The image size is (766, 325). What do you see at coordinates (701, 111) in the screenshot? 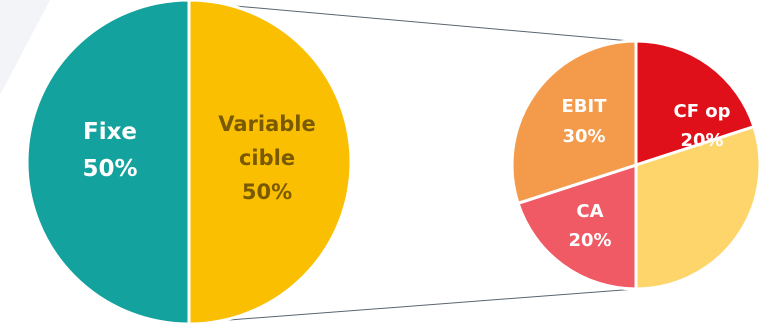
I see `cf-op-label: CF op` at bounding box center [701, 111].